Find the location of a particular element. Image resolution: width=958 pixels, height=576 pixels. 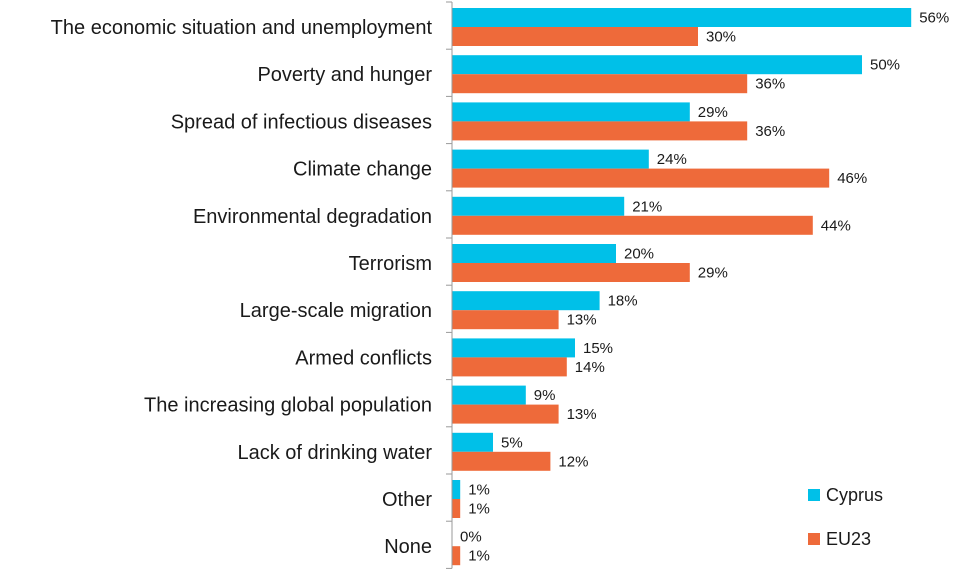

data-label-cyprus: 0% is located at coordinates (471, 537).